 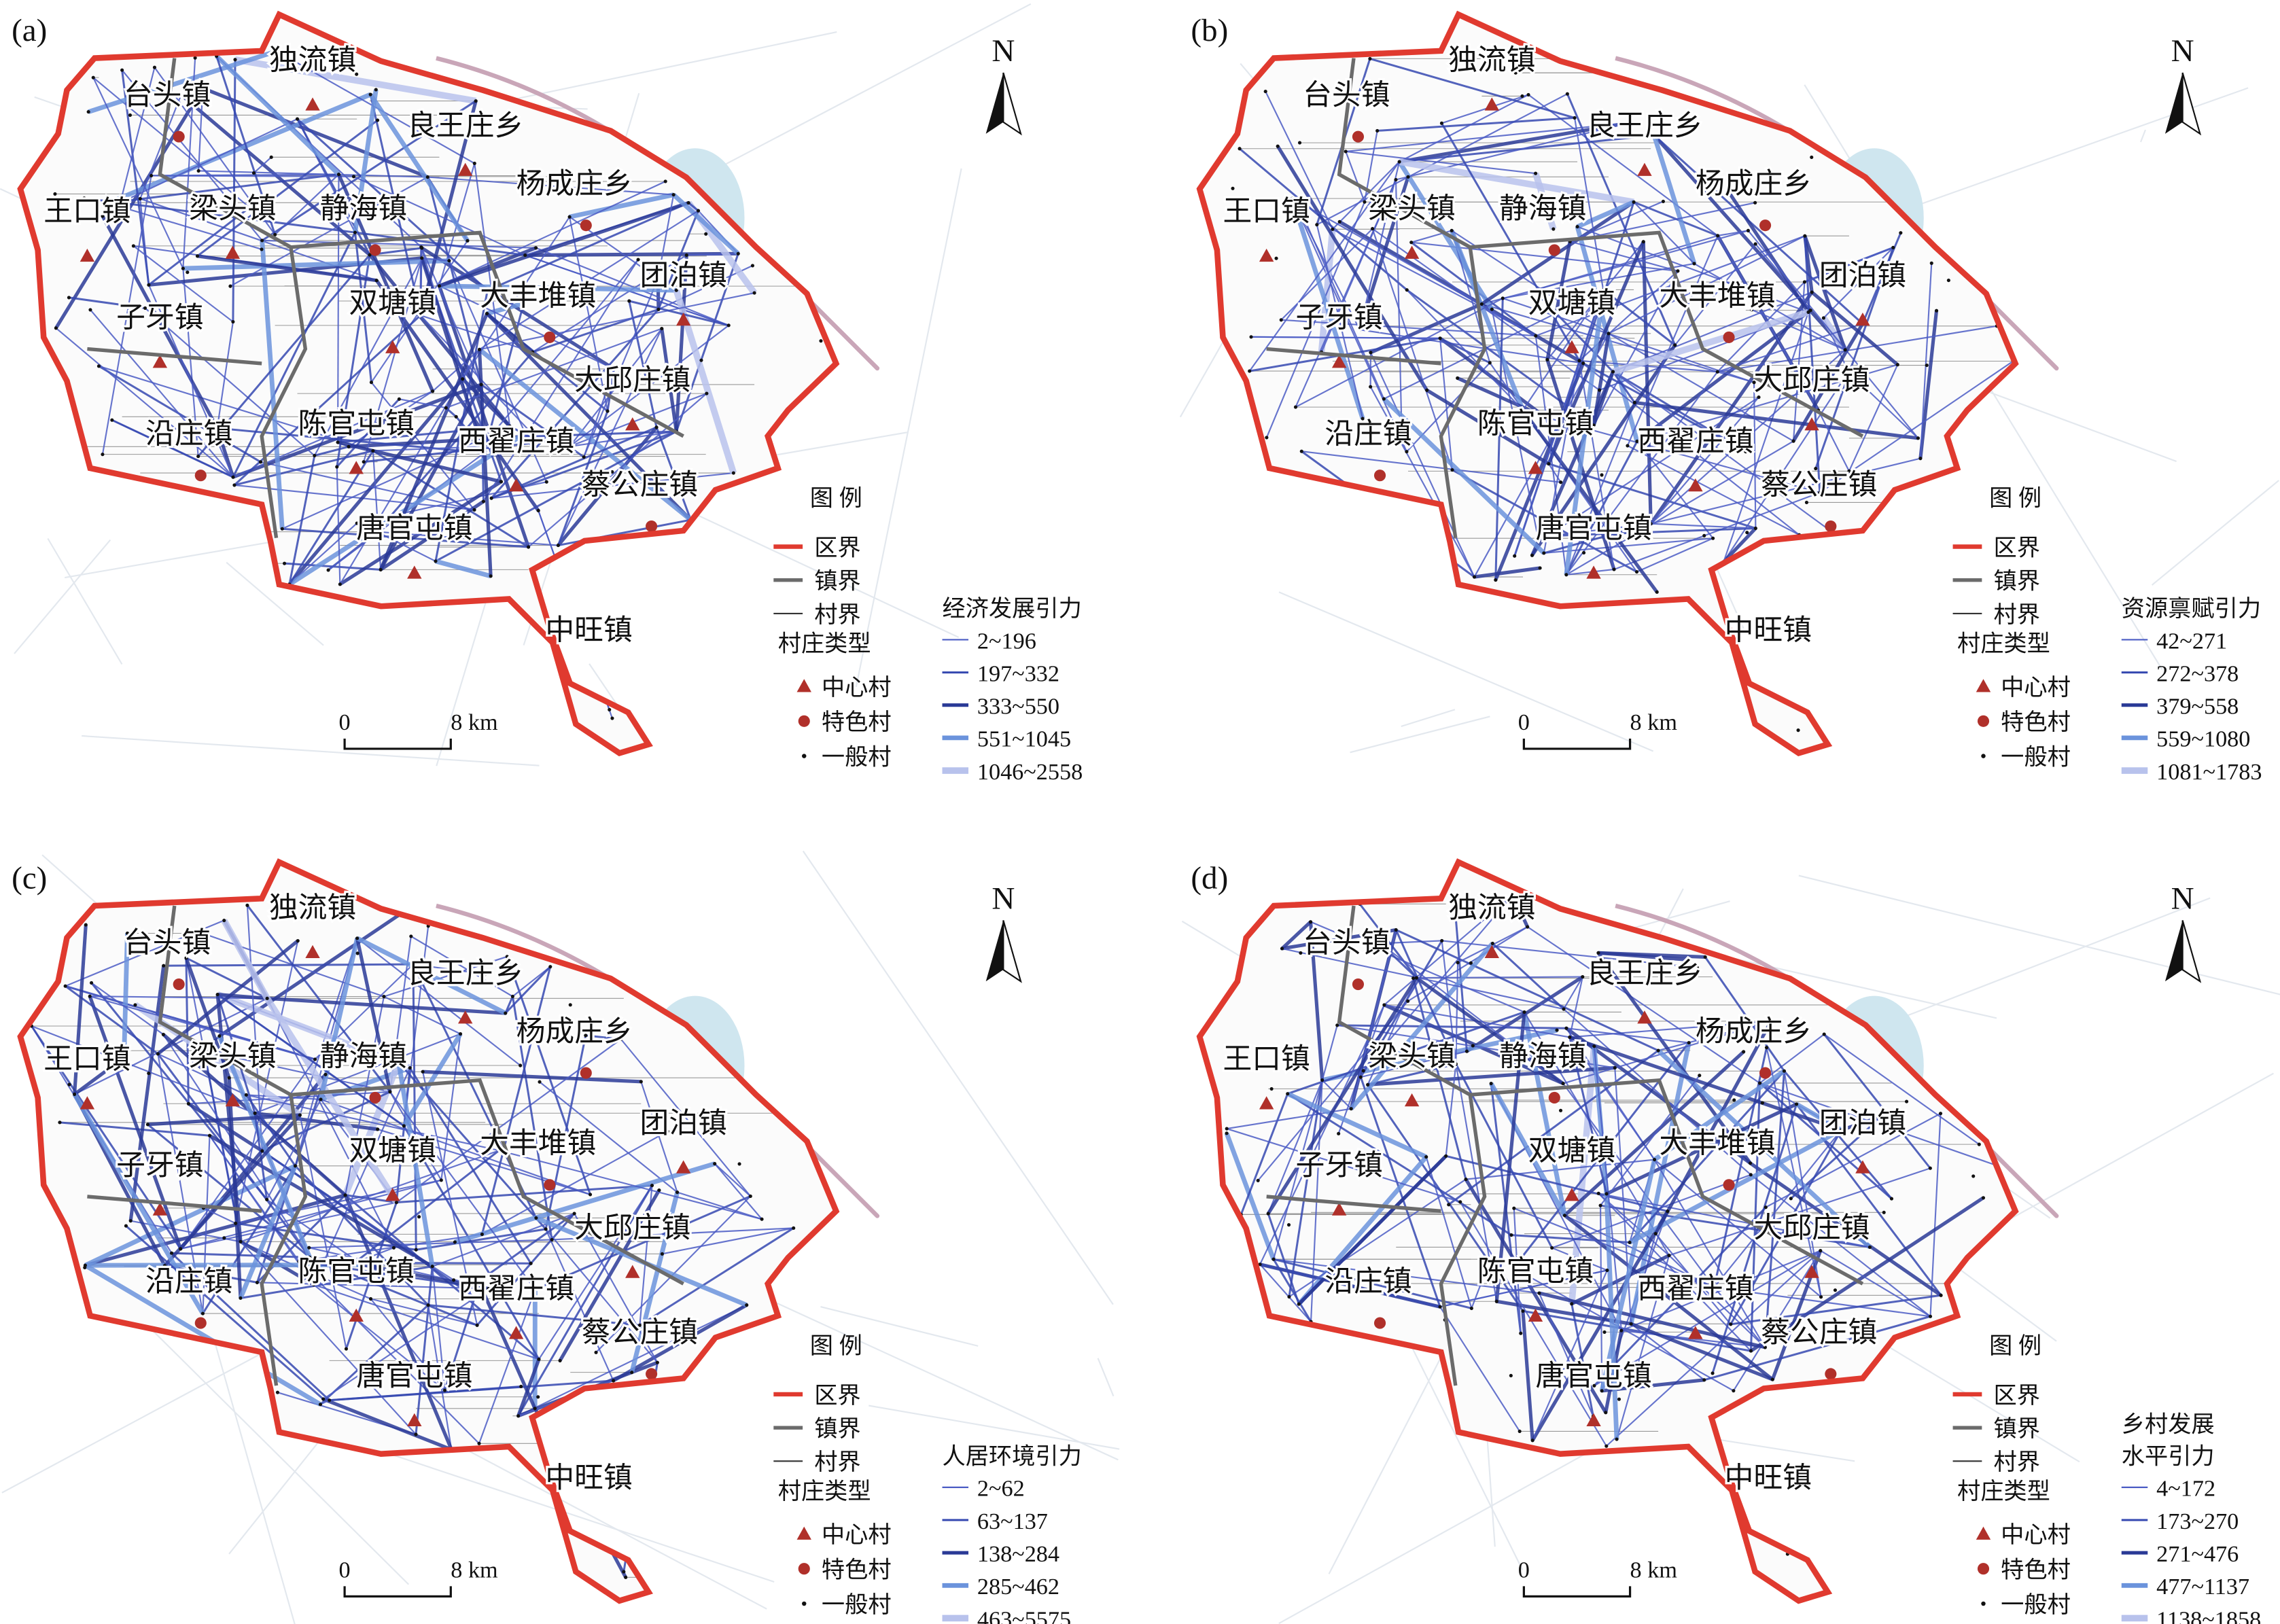 What do you see at coordinates (516, 441) in the screenshot?
I see `town-name: 西翟庄镇` at bounding box center [516, 441].